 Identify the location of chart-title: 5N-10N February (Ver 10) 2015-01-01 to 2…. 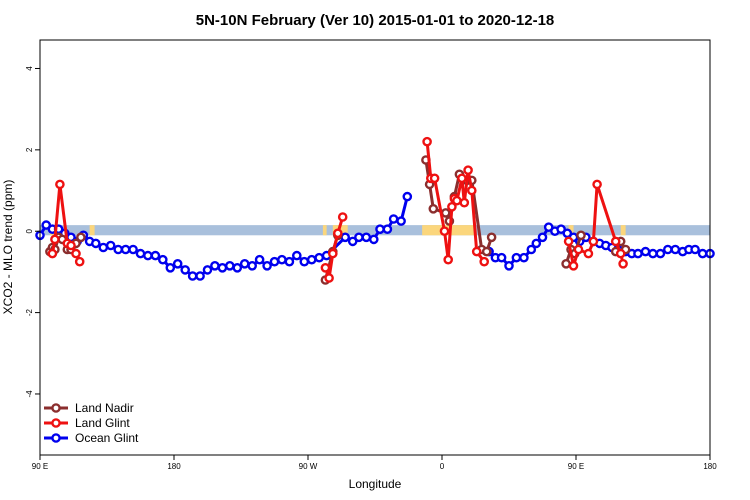
(375, 20).